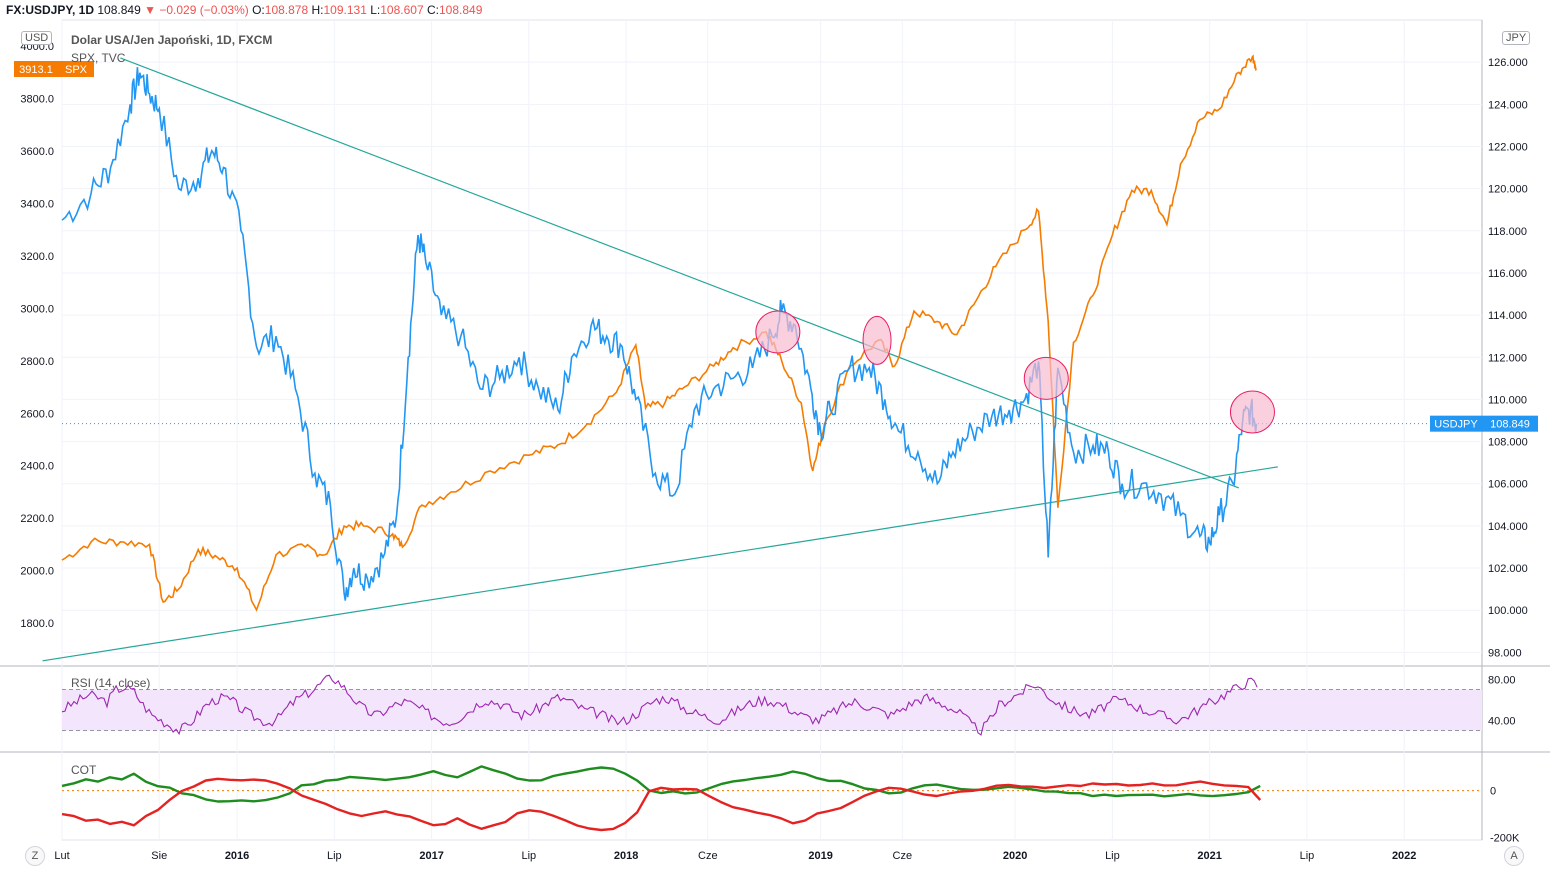 Image resolution: width=1550 pixels, height=876 pixels. Describe the element at coordinates (402, 10) in the screenshot. I see `low-value: 108.607` at that location.